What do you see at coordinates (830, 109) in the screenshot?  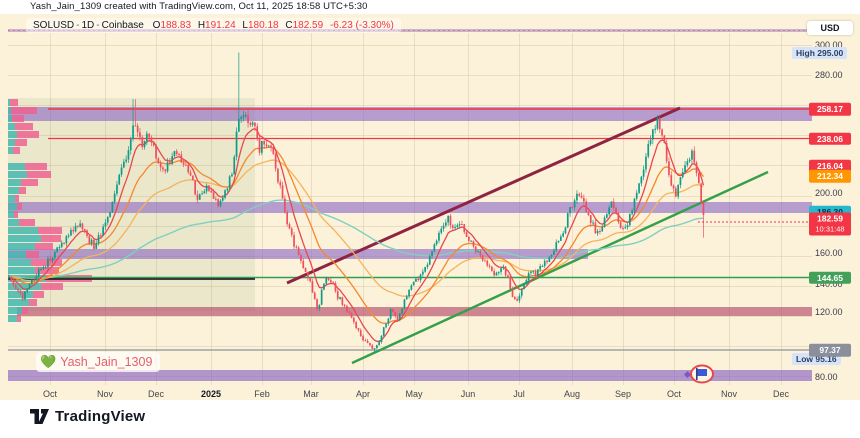 I see `price-level-tag: 258.17` at bounding box center [830, 109].